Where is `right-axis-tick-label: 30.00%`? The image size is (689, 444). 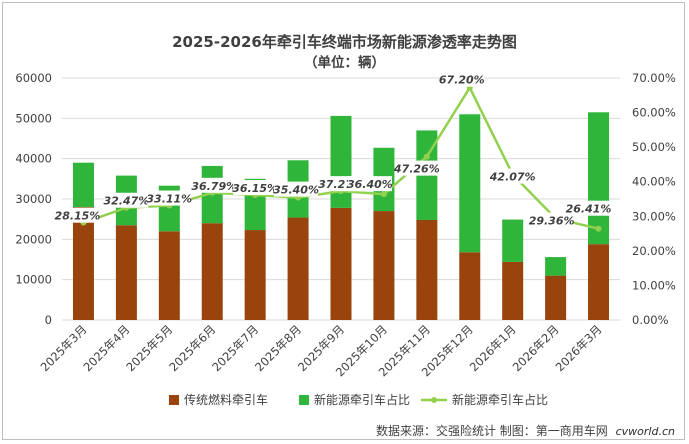
right-axis-tick-label: 30.00% is located at coordinates (654, 216).